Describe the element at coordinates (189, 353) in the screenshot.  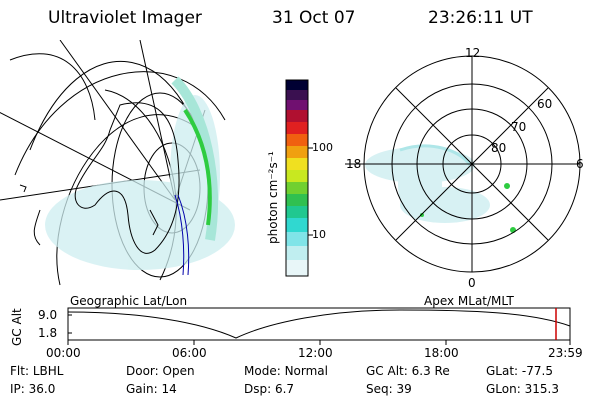
I see `x-tick-0600: 06:00` at that location.